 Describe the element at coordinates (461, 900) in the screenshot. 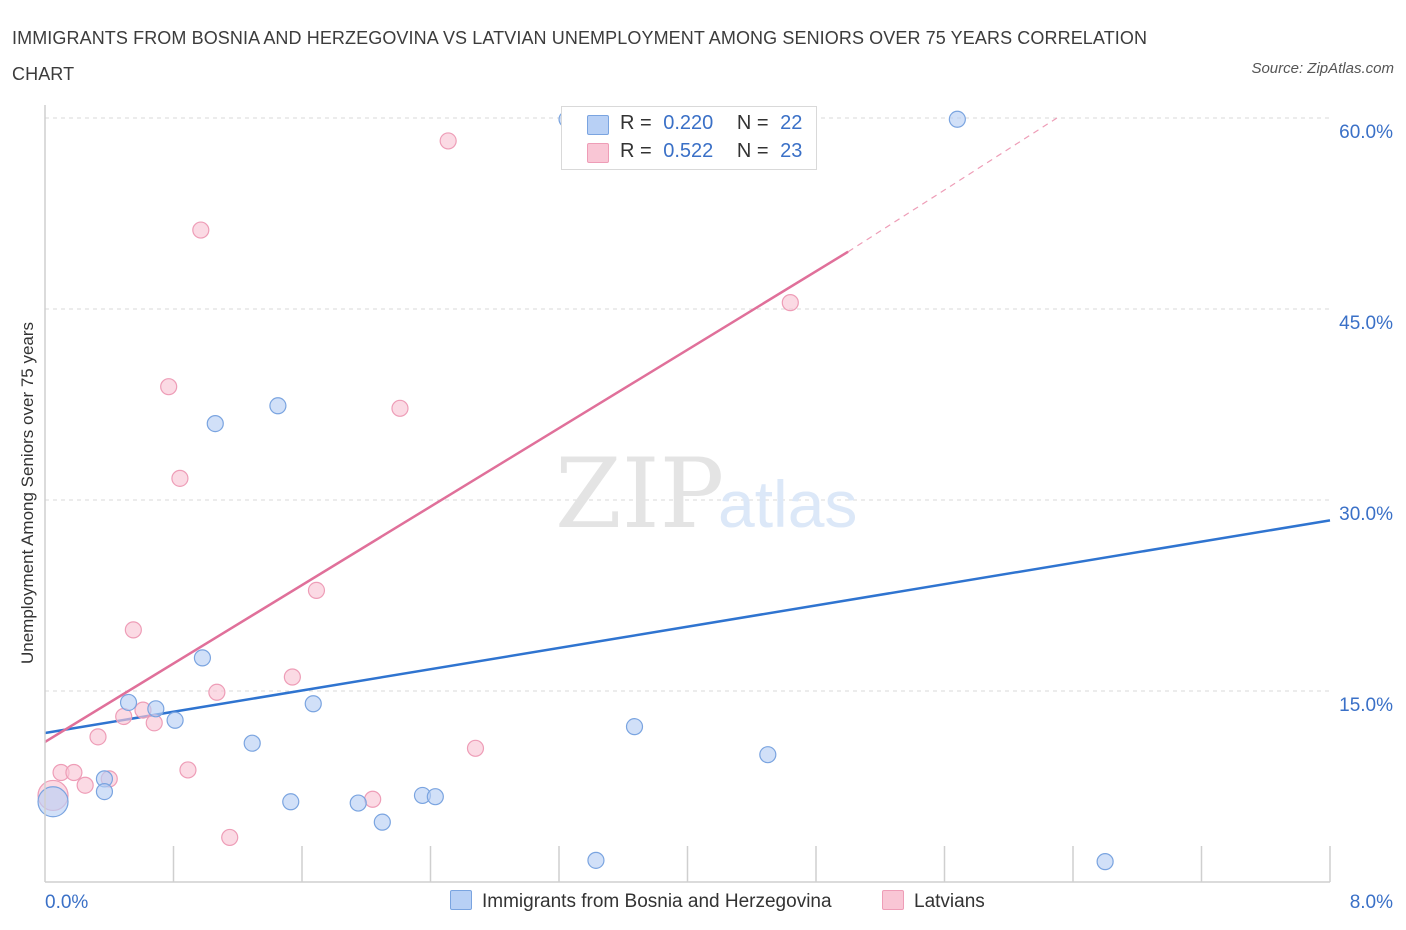

I see `bottom-legend-swatch-blue` at that location.